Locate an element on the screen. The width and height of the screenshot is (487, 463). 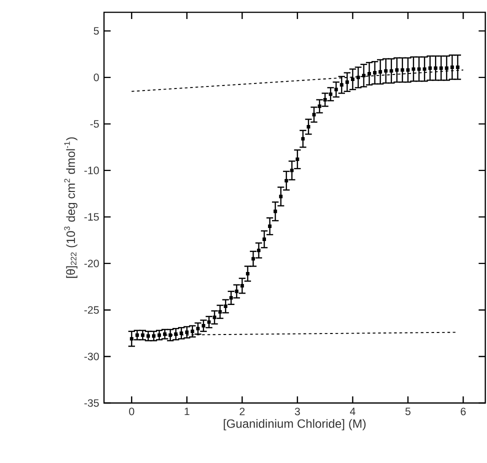
y-tick-label: -10 is located at coordinates (91, 170).